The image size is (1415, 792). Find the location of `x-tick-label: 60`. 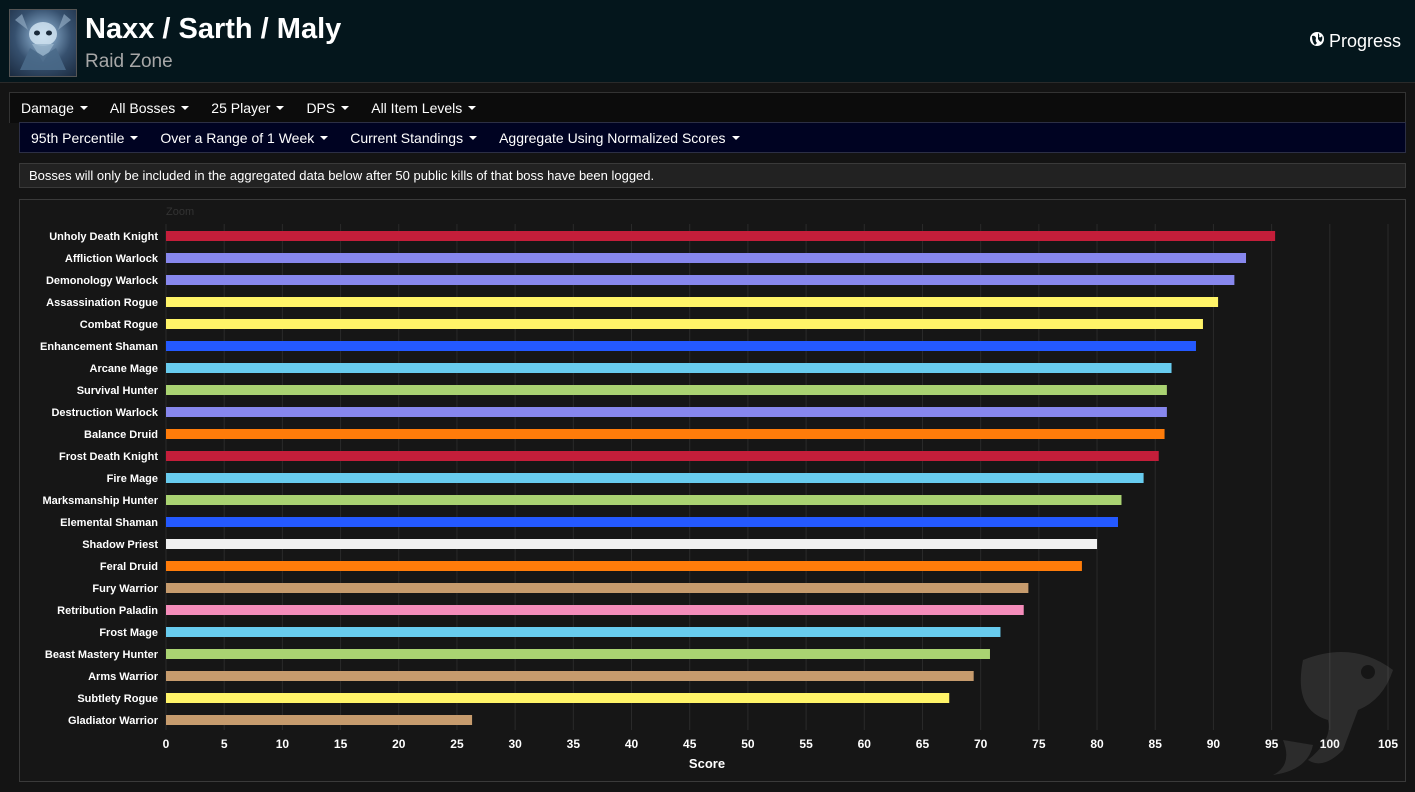

x-tick-label: 60 is located at coordinates (865, 744).